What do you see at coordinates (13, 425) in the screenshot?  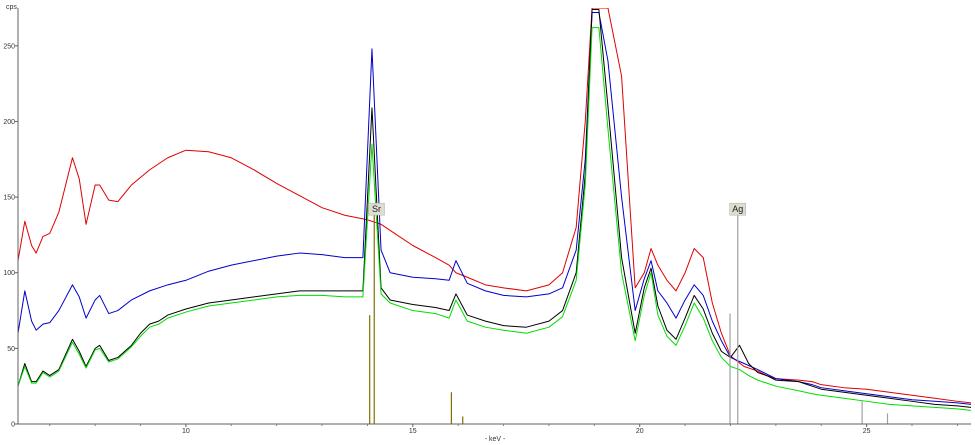 I see `y-tick-label: 0` at bounding box center [13, 425].